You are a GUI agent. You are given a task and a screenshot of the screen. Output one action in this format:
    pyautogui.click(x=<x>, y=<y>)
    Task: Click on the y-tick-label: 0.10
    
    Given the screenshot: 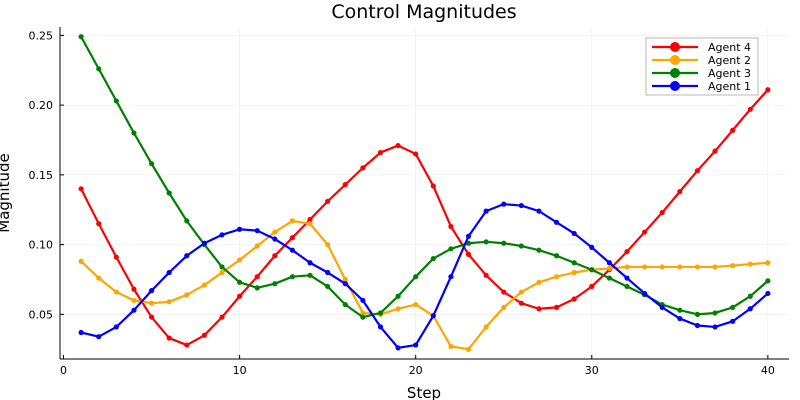 What is the action you would take?
    pyautogui.click(x=41, y=245)
    